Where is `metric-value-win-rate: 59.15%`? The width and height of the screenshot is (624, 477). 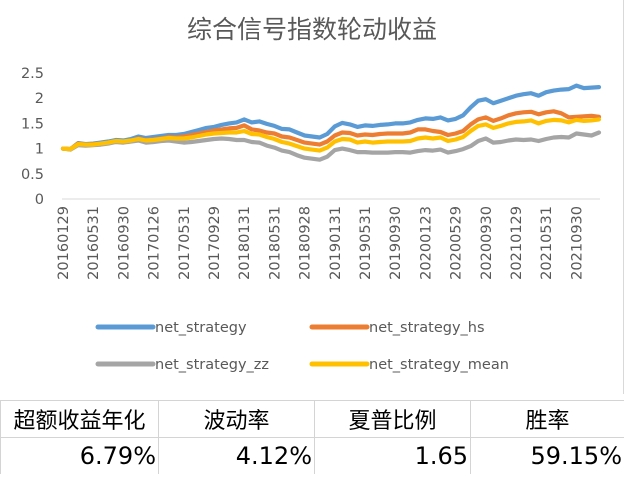
metric-value-win-rate: 59.15% is located at coordinates (547, 455).